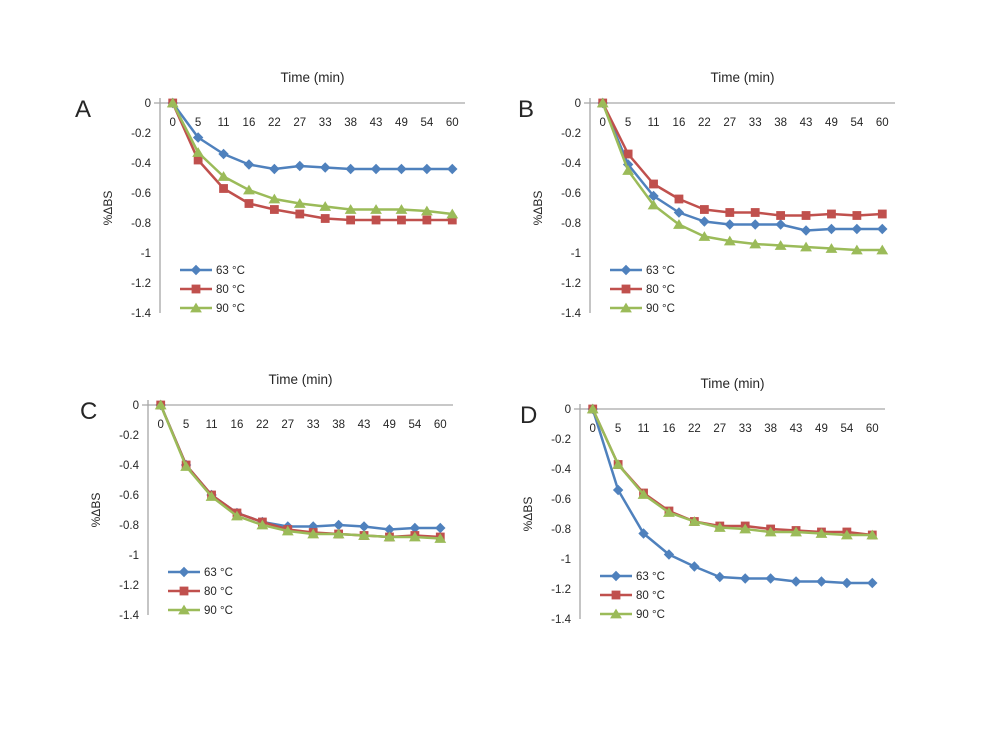  Describe the element at coordinates (576, 254) in the screenshot. I see `y-tick-label: -1` at that location.